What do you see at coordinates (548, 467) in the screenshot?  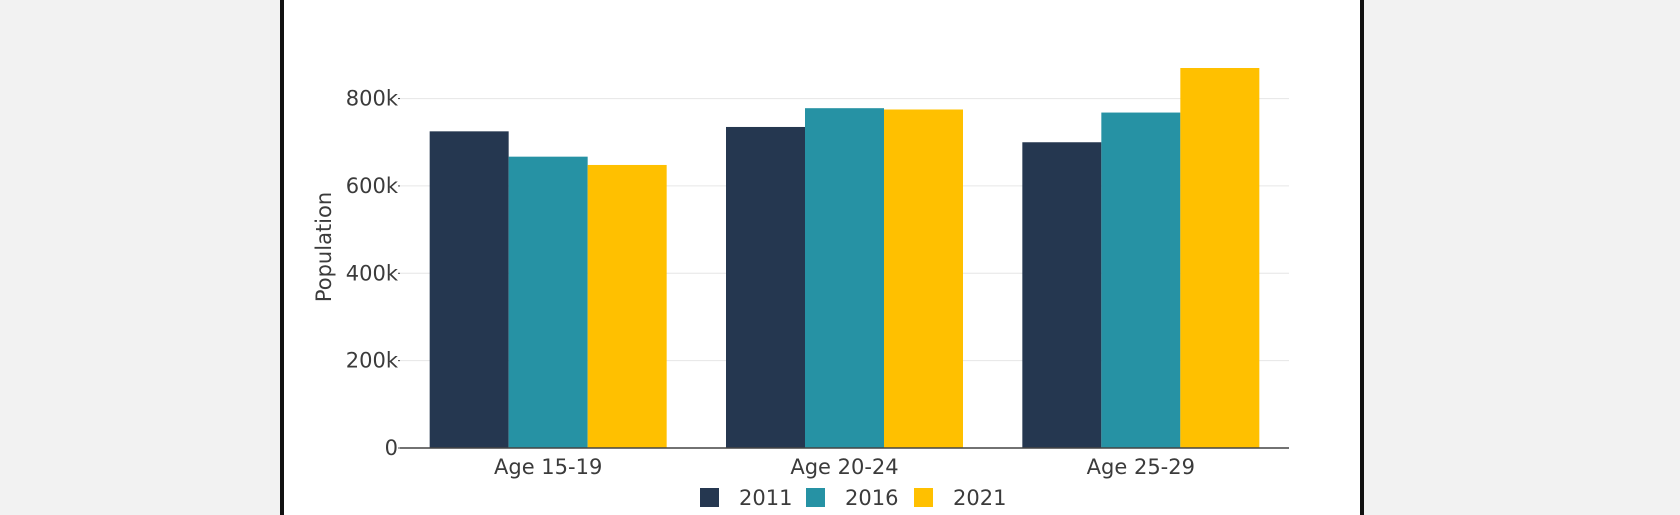 I see `x-tick-label: Age 15-19` at bounding box center [548, 467].